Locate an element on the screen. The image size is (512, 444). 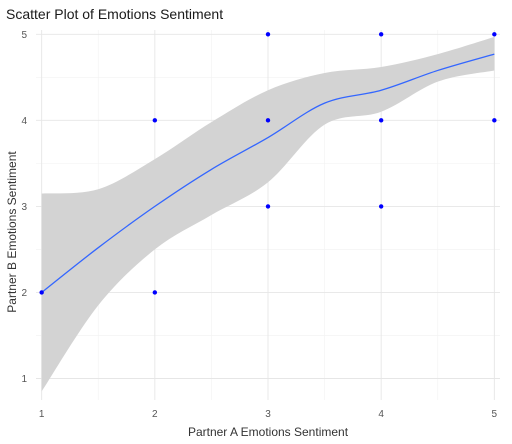
x-axis-ticks: 1 2 3 4 5 is located at coordinates (268, 414).